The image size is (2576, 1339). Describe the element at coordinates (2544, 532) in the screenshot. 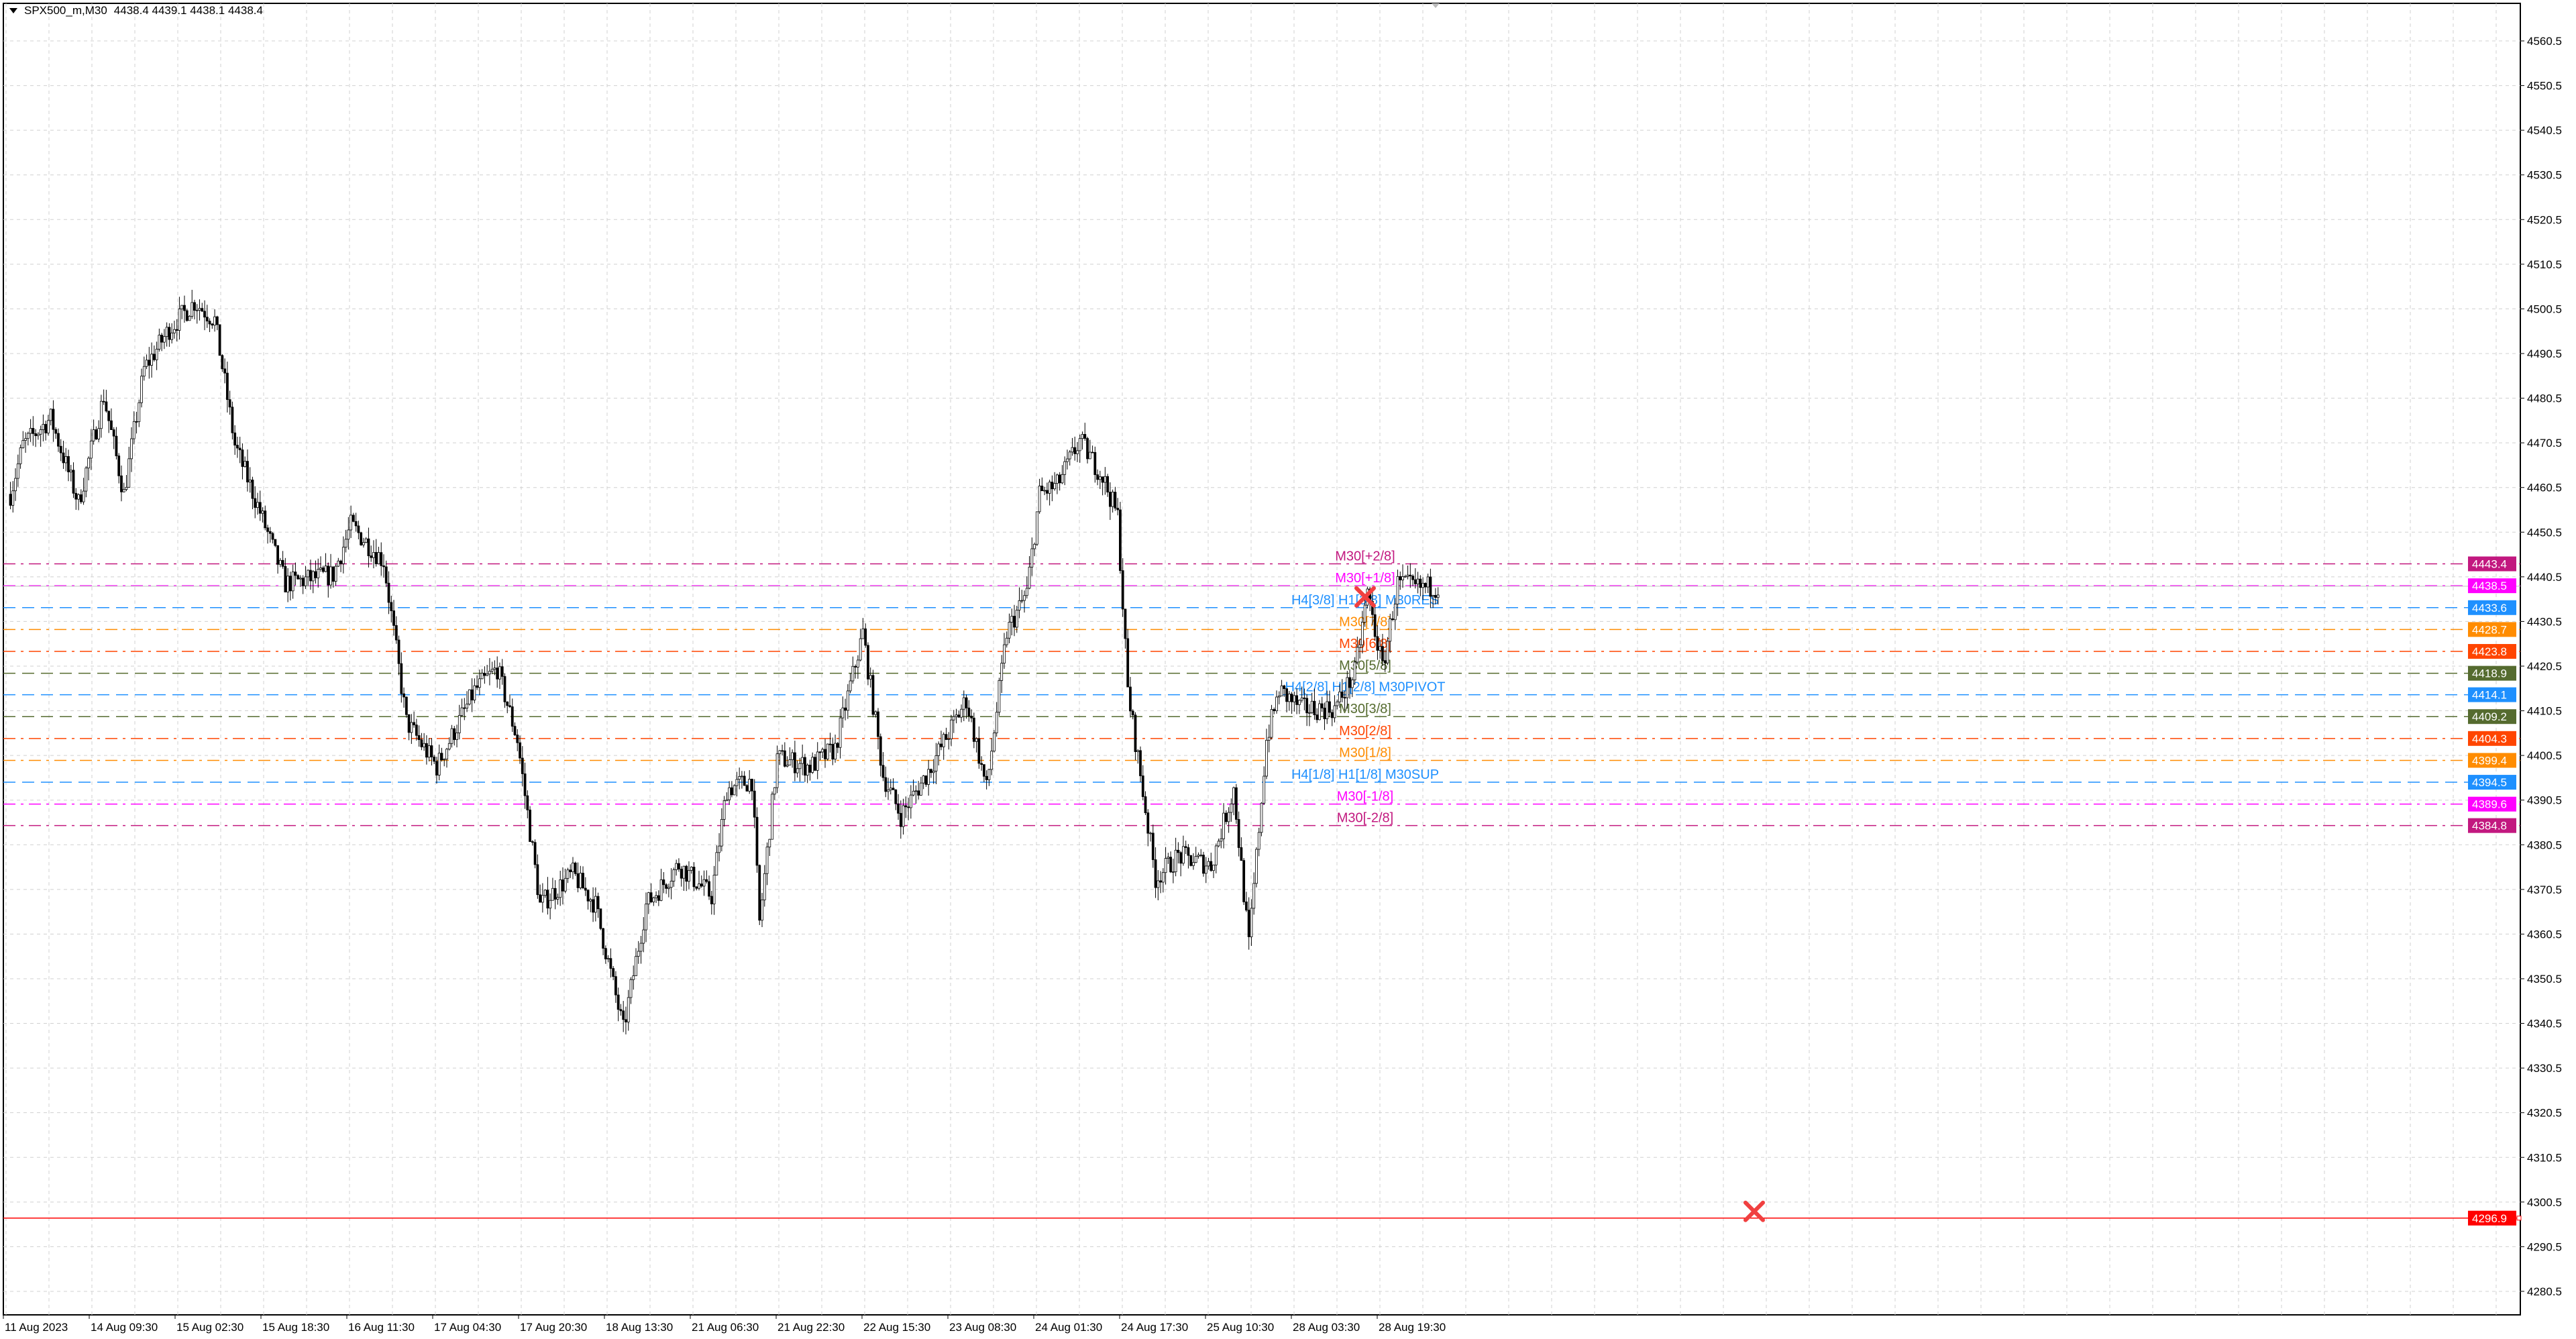

I see `y-tick-label: 4450.5` at that location.